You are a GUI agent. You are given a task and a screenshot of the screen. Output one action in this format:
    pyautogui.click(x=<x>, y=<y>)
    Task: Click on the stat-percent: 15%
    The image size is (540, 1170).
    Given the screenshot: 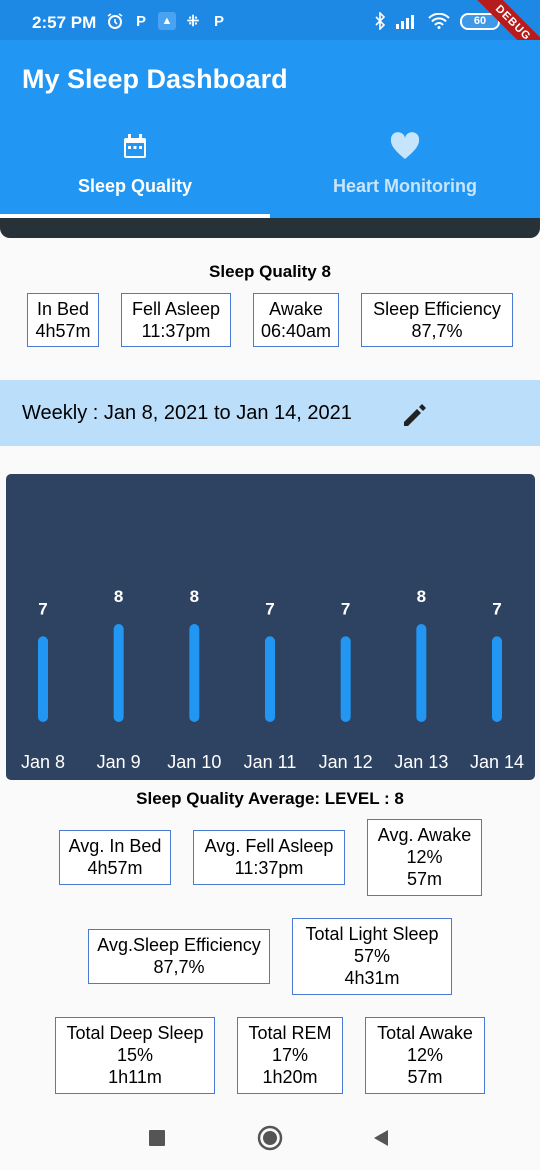 What is the action you would take?
    pyautogui.click(x=135, y=1055)
    